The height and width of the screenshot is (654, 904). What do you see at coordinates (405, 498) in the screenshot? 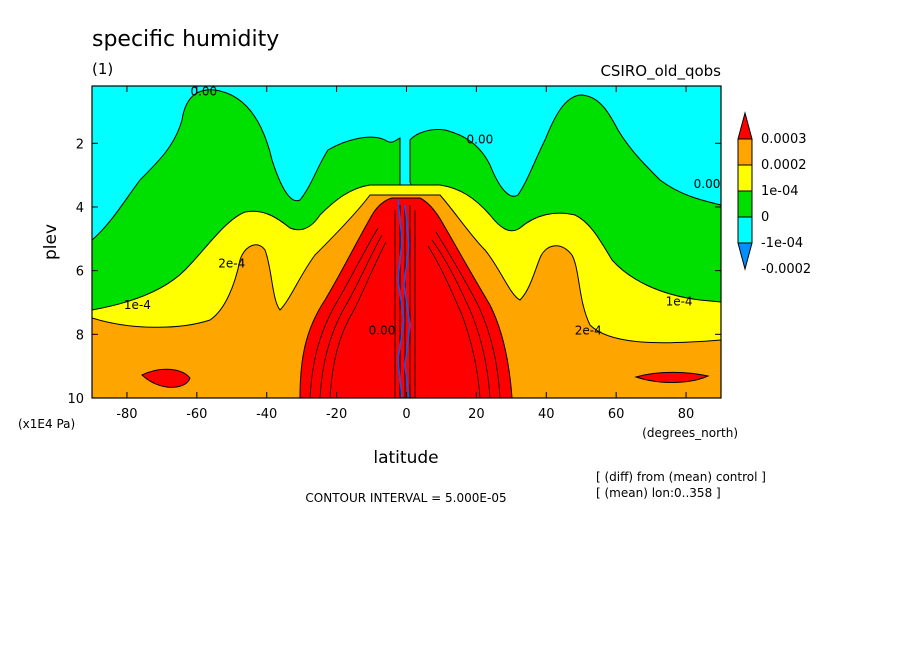
I see `contour-interval: CONTOUR INTERVAL = 5.000E-05` at bounding box center [405, 498].